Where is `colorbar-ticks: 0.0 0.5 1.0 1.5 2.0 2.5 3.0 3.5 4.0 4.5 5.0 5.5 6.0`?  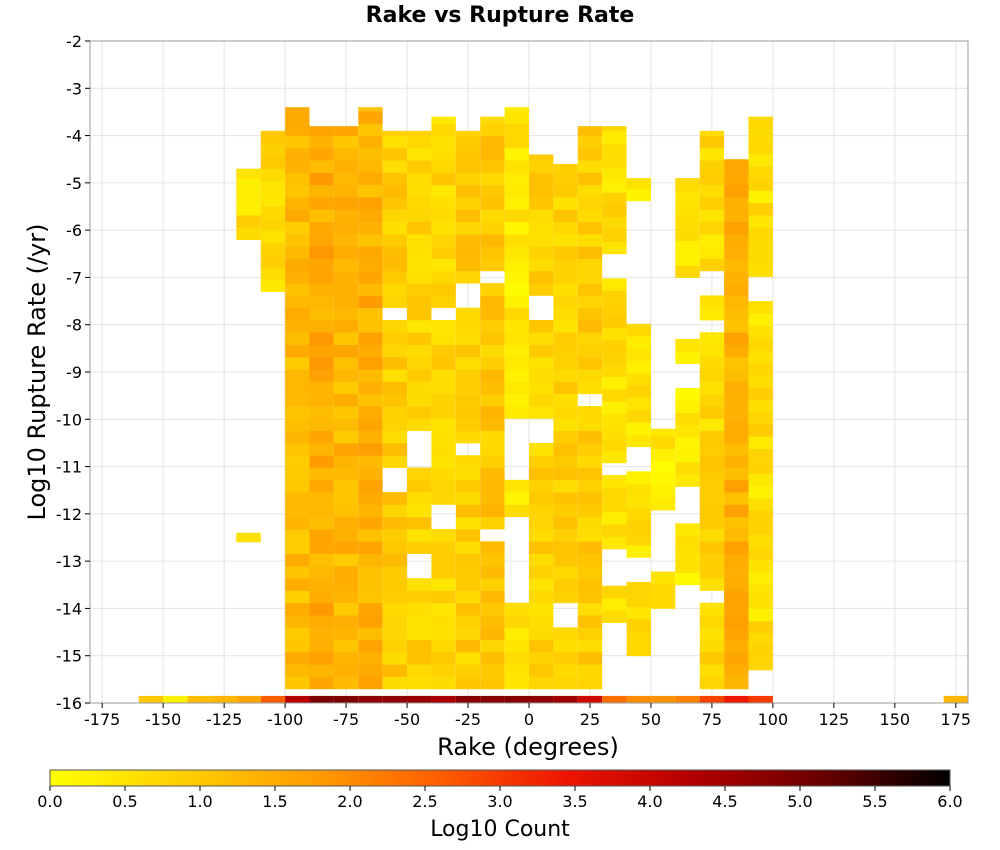 colorbar-ticks: 0.0 0.5 1.0 1.5 2.0 2.5 3.0 3.5 4.0 4.5 5.0 5.5 6.0 is located at coordinates (500, 798).